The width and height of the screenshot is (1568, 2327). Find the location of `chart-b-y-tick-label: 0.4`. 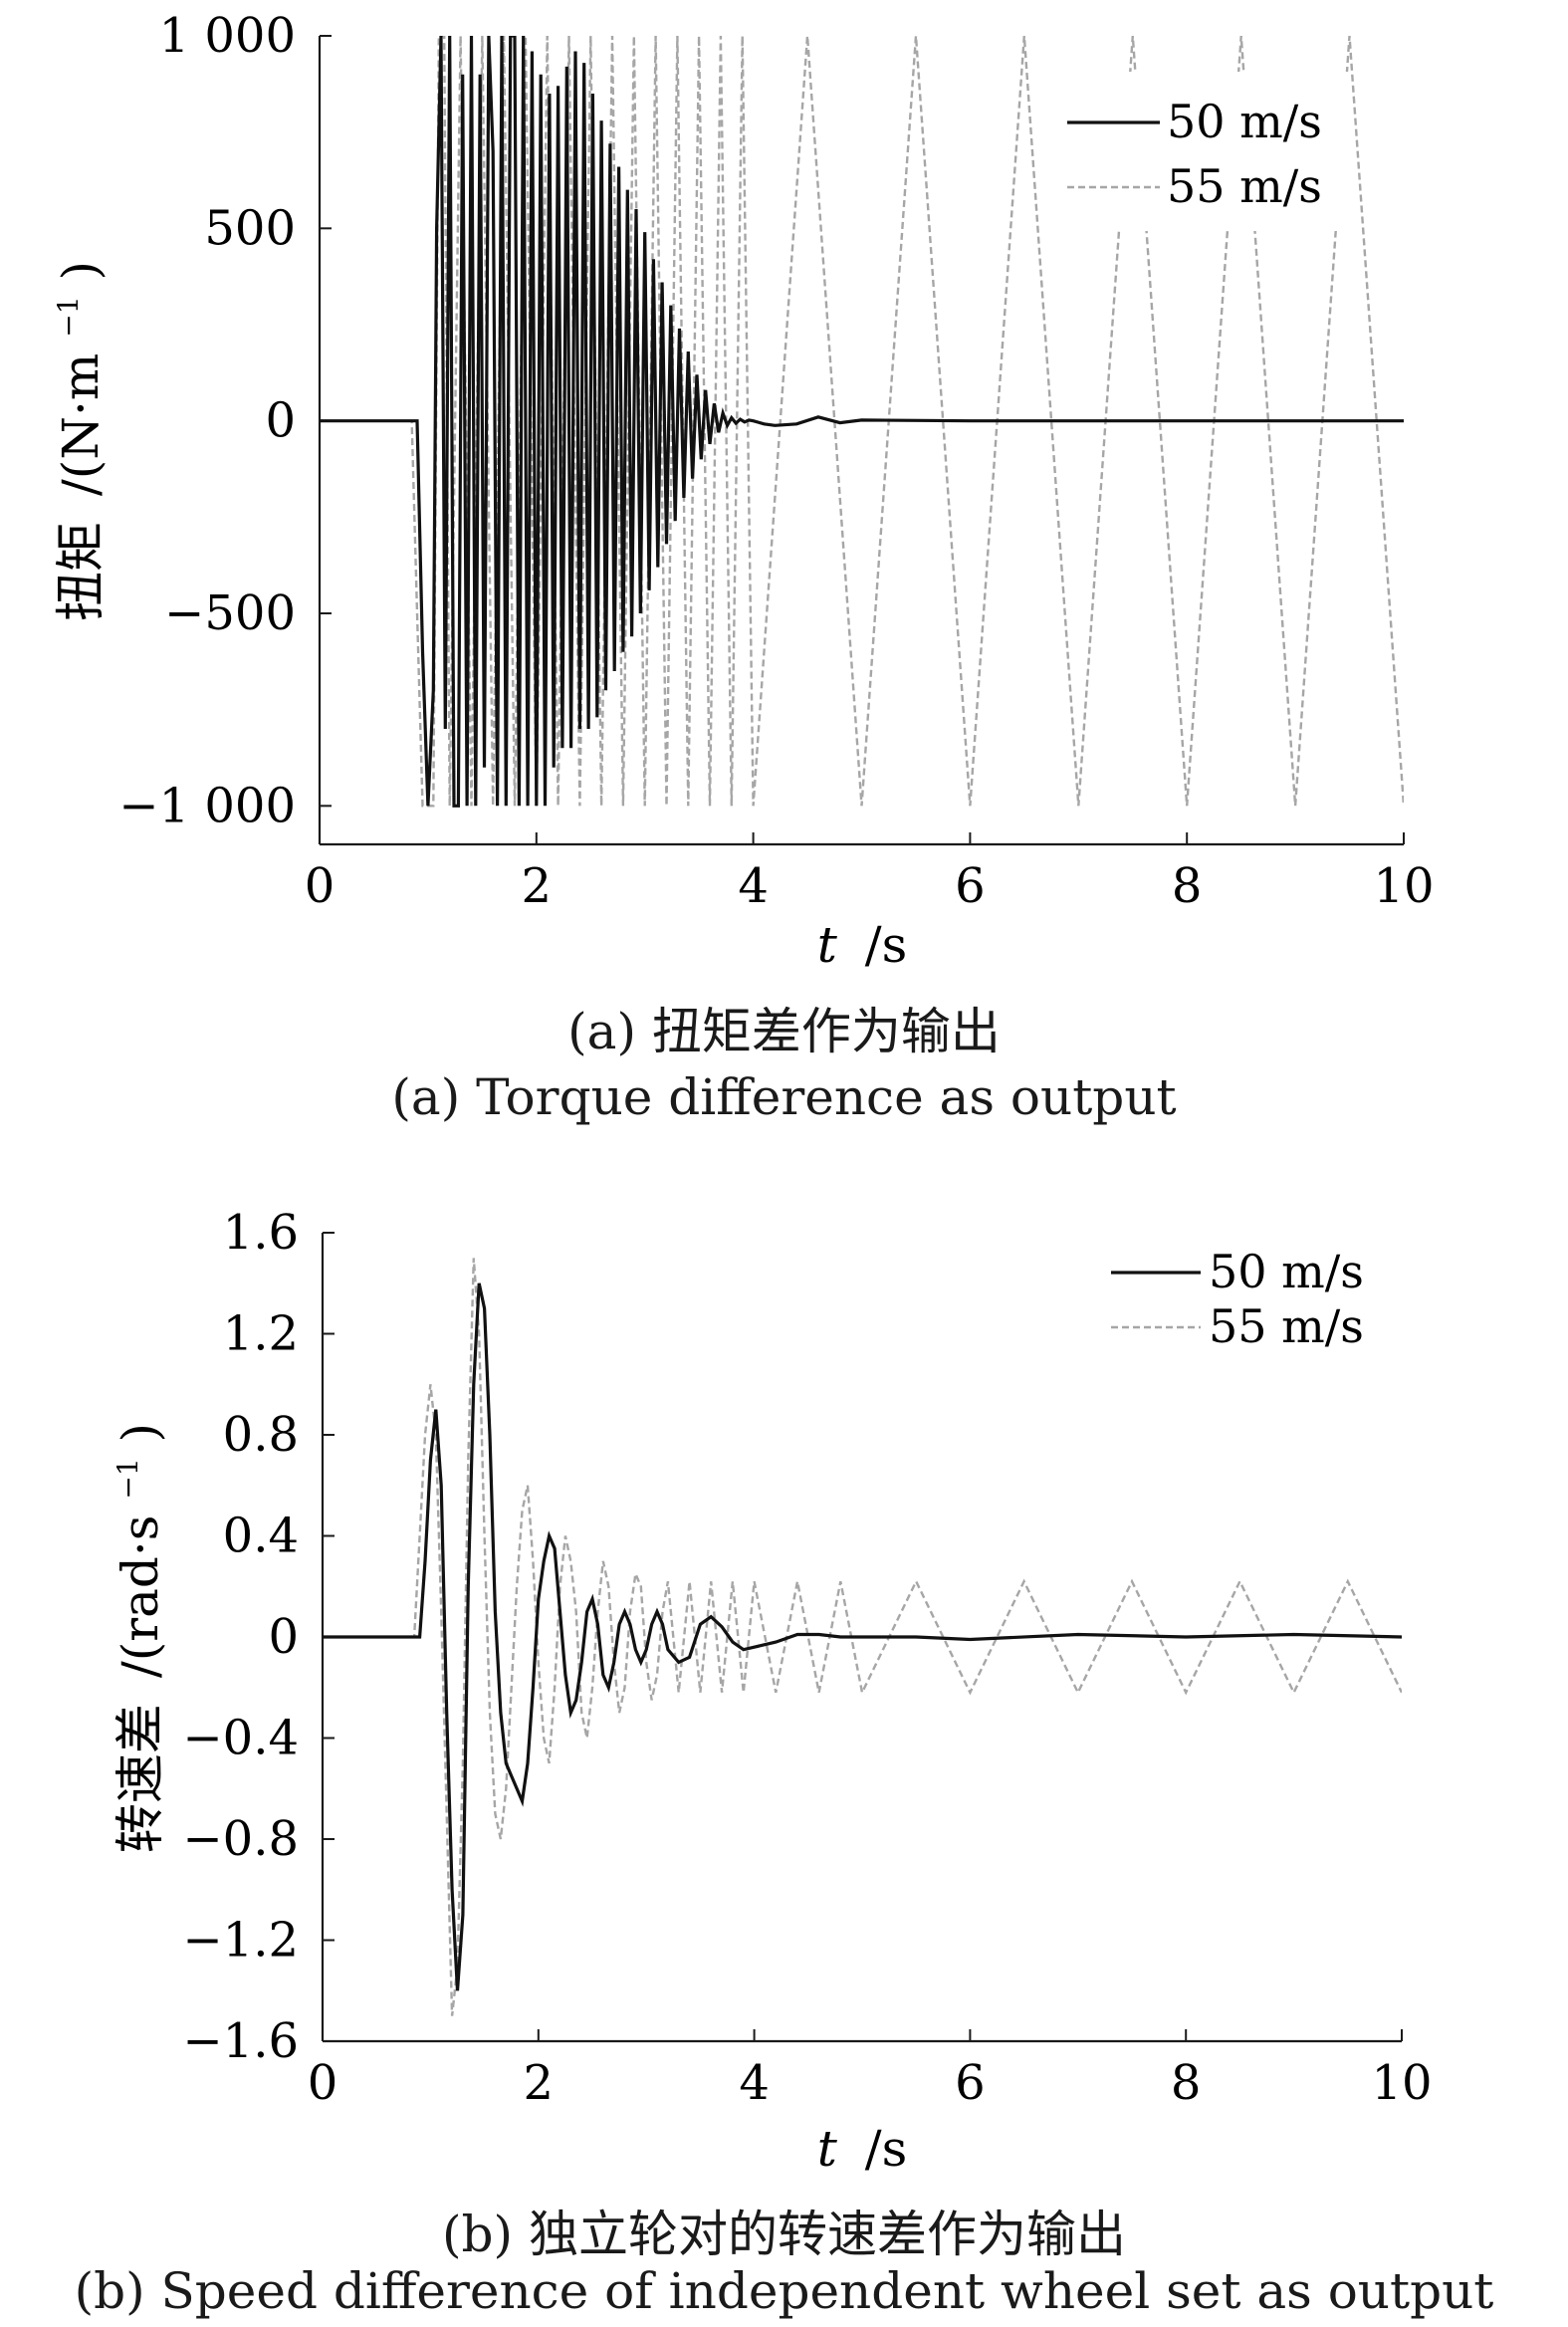

chart-b-y-tick-label: 0.4 is located at coordinates (261, 1536).